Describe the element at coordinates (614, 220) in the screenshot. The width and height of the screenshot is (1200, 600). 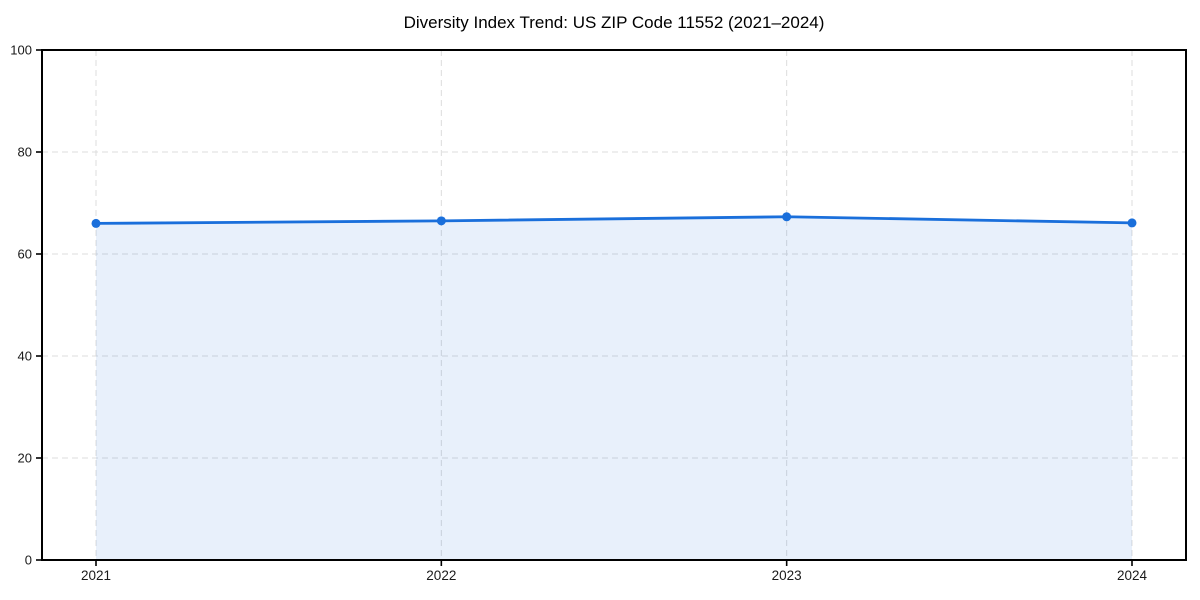
I see `trend-line` at that location.